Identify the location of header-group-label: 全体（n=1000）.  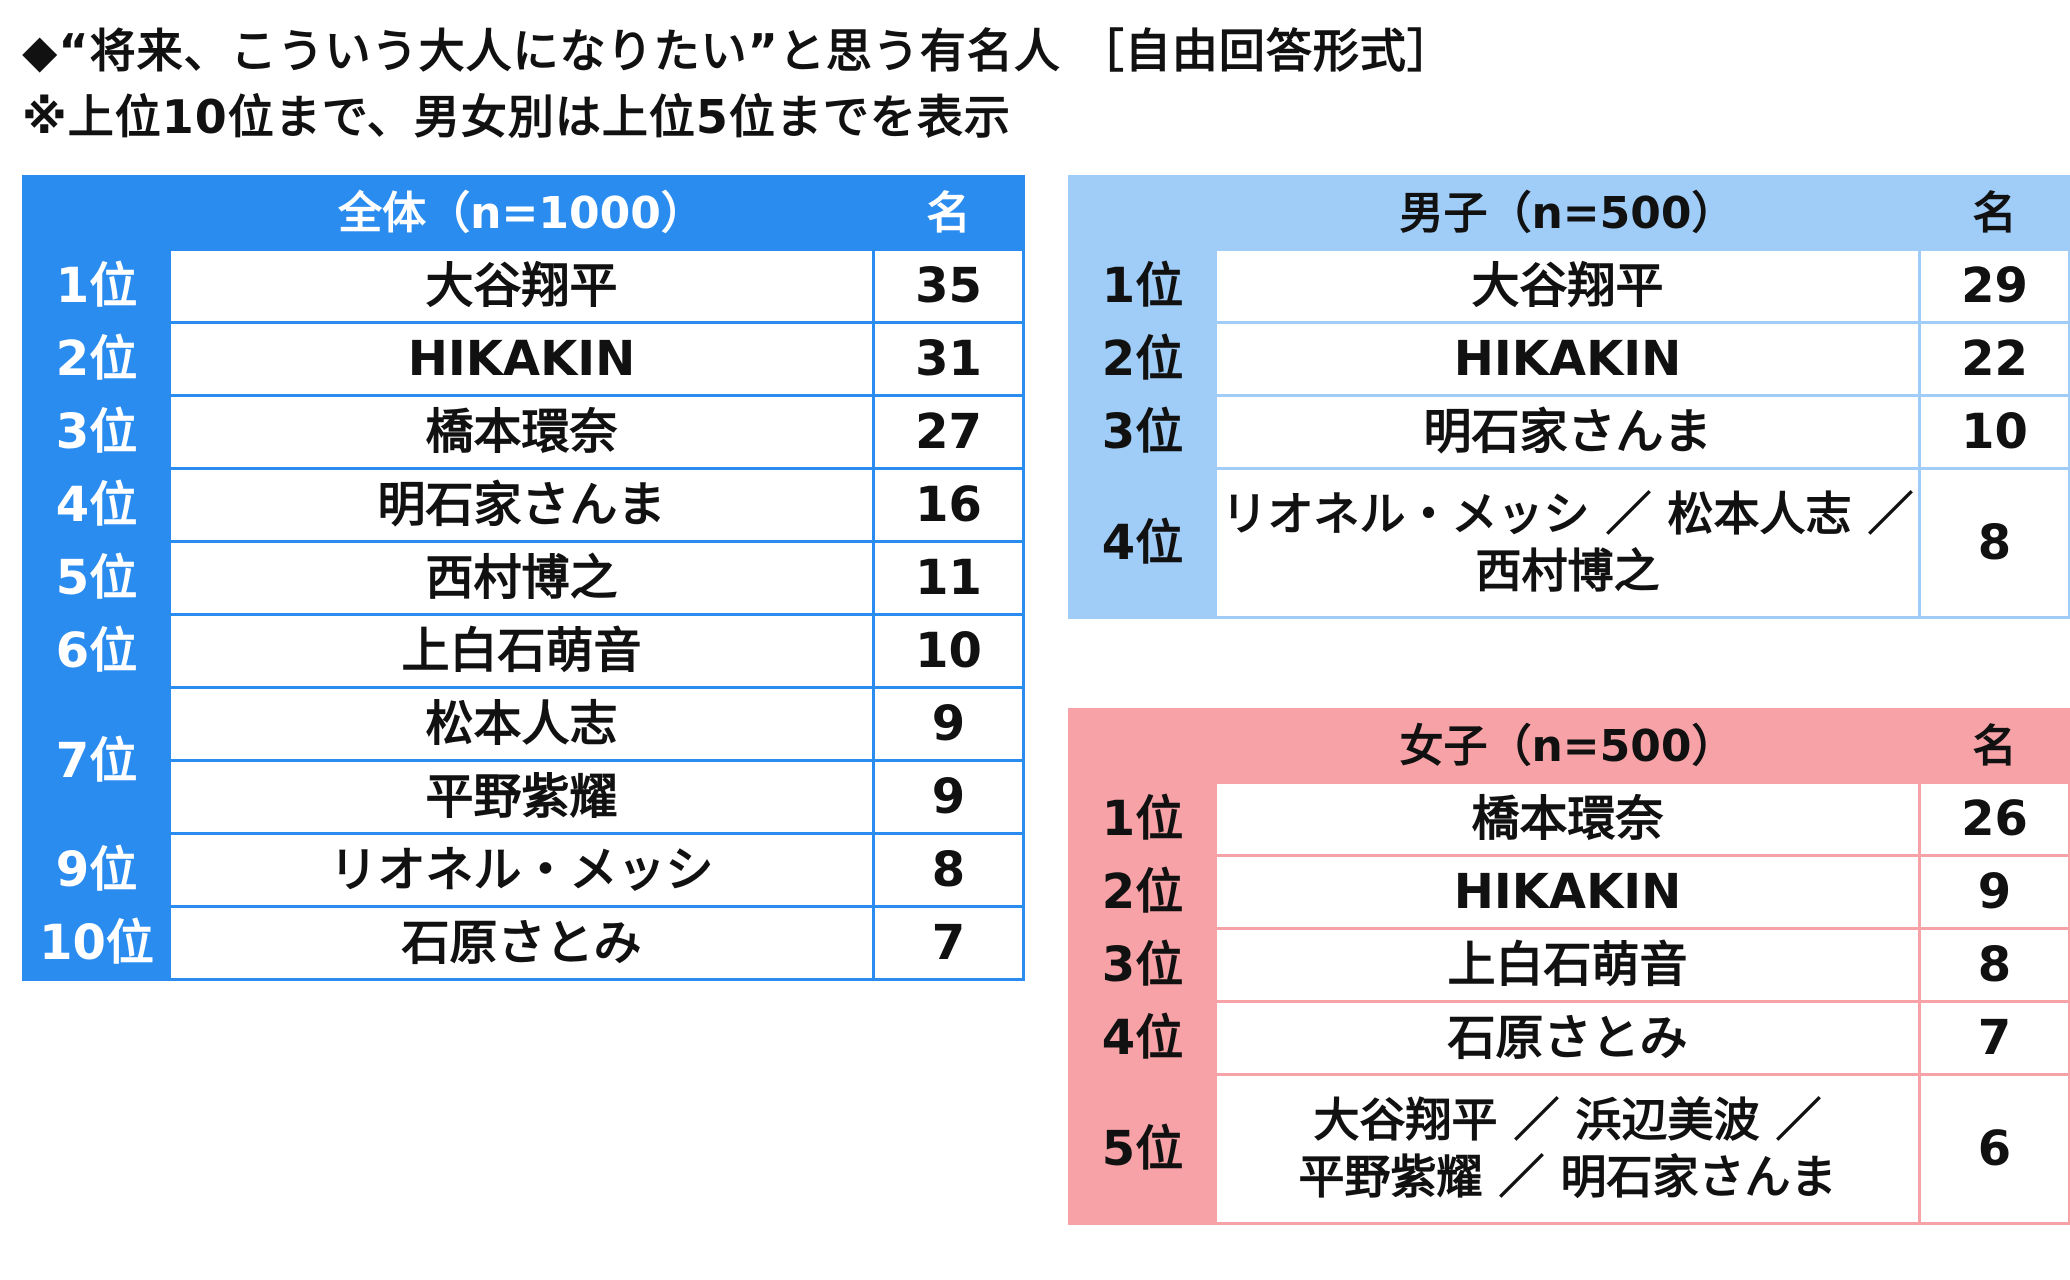
(521, 213).